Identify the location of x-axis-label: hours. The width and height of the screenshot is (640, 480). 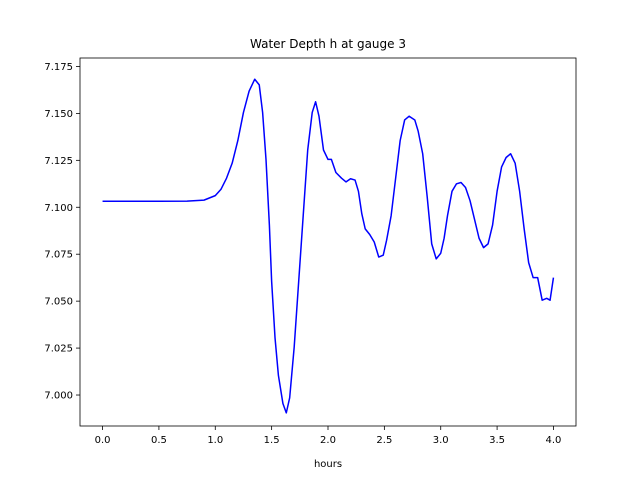
(328, 464).